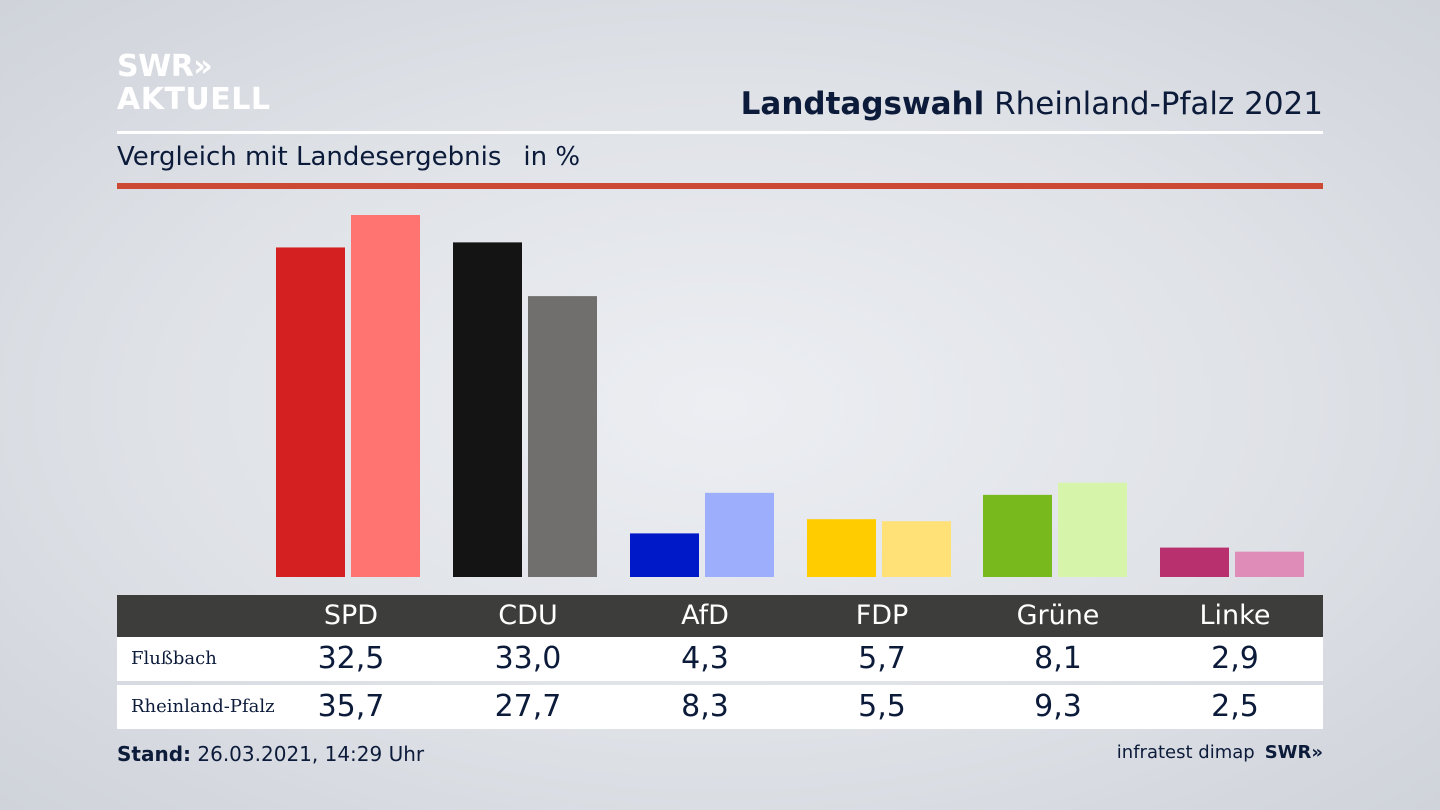  What do you see at coordinates (1235, 706) in the screenshot?
I see `table-cell: 2,5` at bounding box center [1235, 706].